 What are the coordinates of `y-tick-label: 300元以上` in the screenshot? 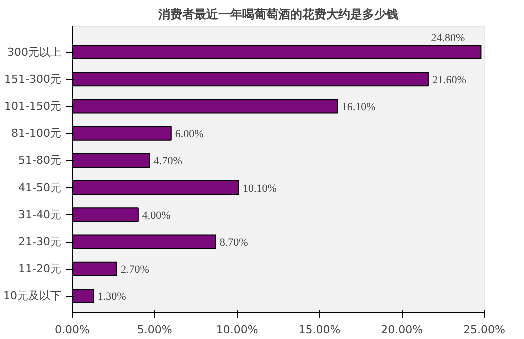 It's located at (35, 52).